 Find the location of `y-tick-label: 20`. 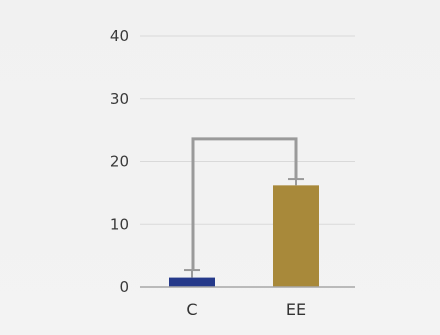

y-tick-label: 20 is located at coordinates (119, 162).